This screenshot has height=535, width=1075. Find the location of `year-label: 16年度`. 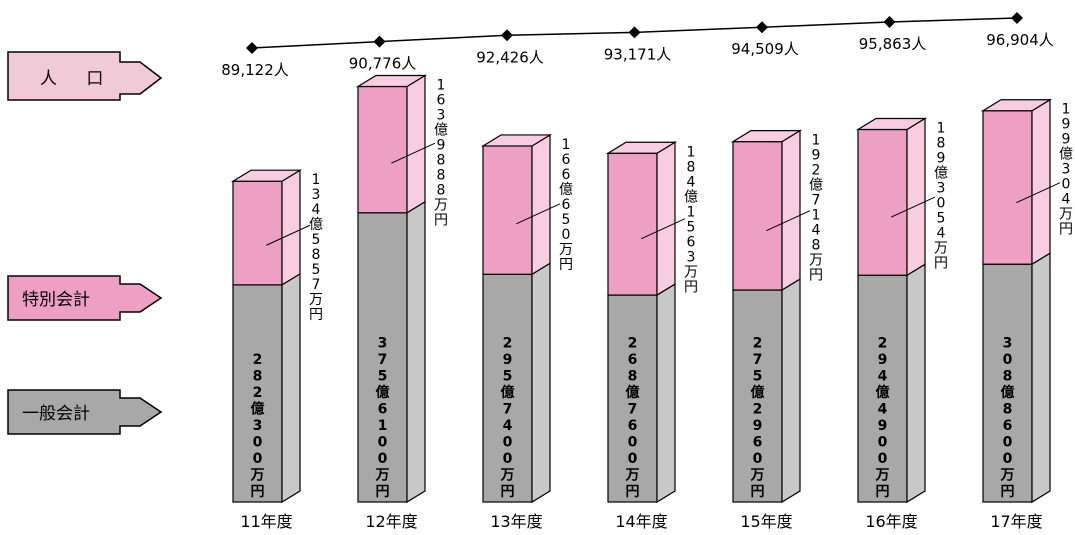

year-label: 16年度 is located at coordinates (891, 521).